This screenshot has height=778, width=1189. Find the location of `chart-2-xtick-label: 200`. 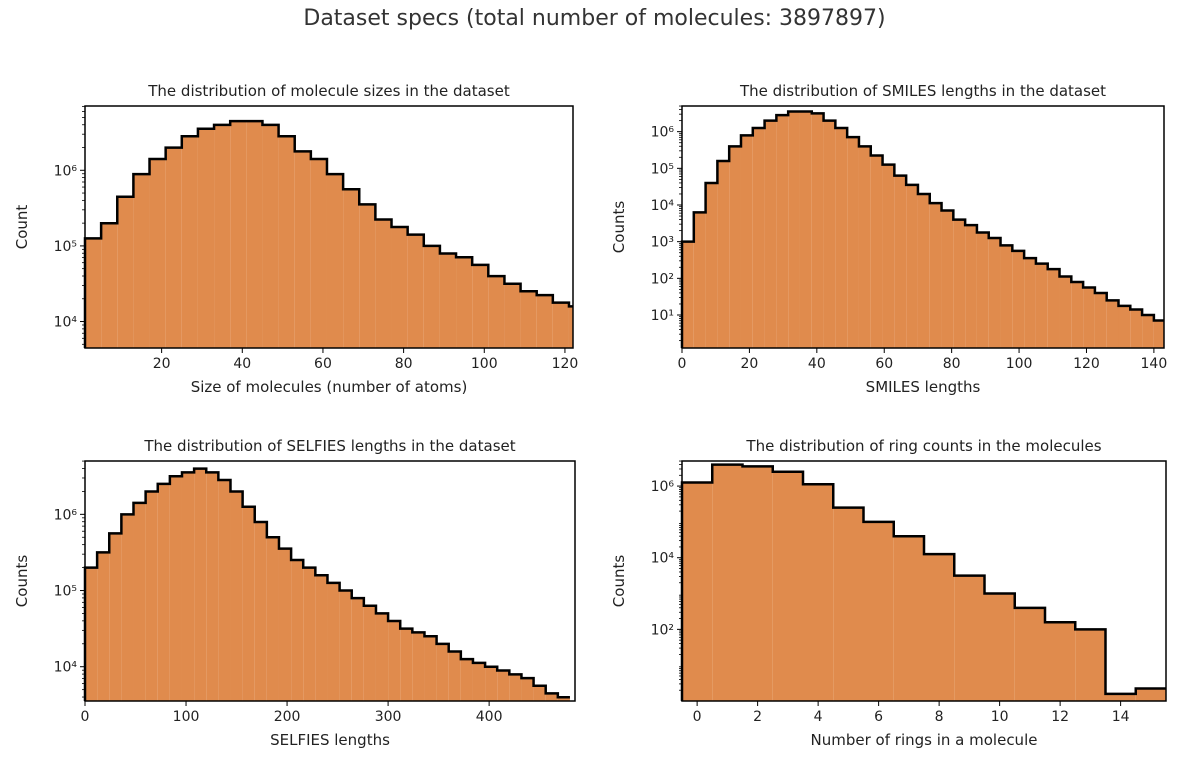

chart-2-xtick-label: 200 is located at coordinates (287, 717).